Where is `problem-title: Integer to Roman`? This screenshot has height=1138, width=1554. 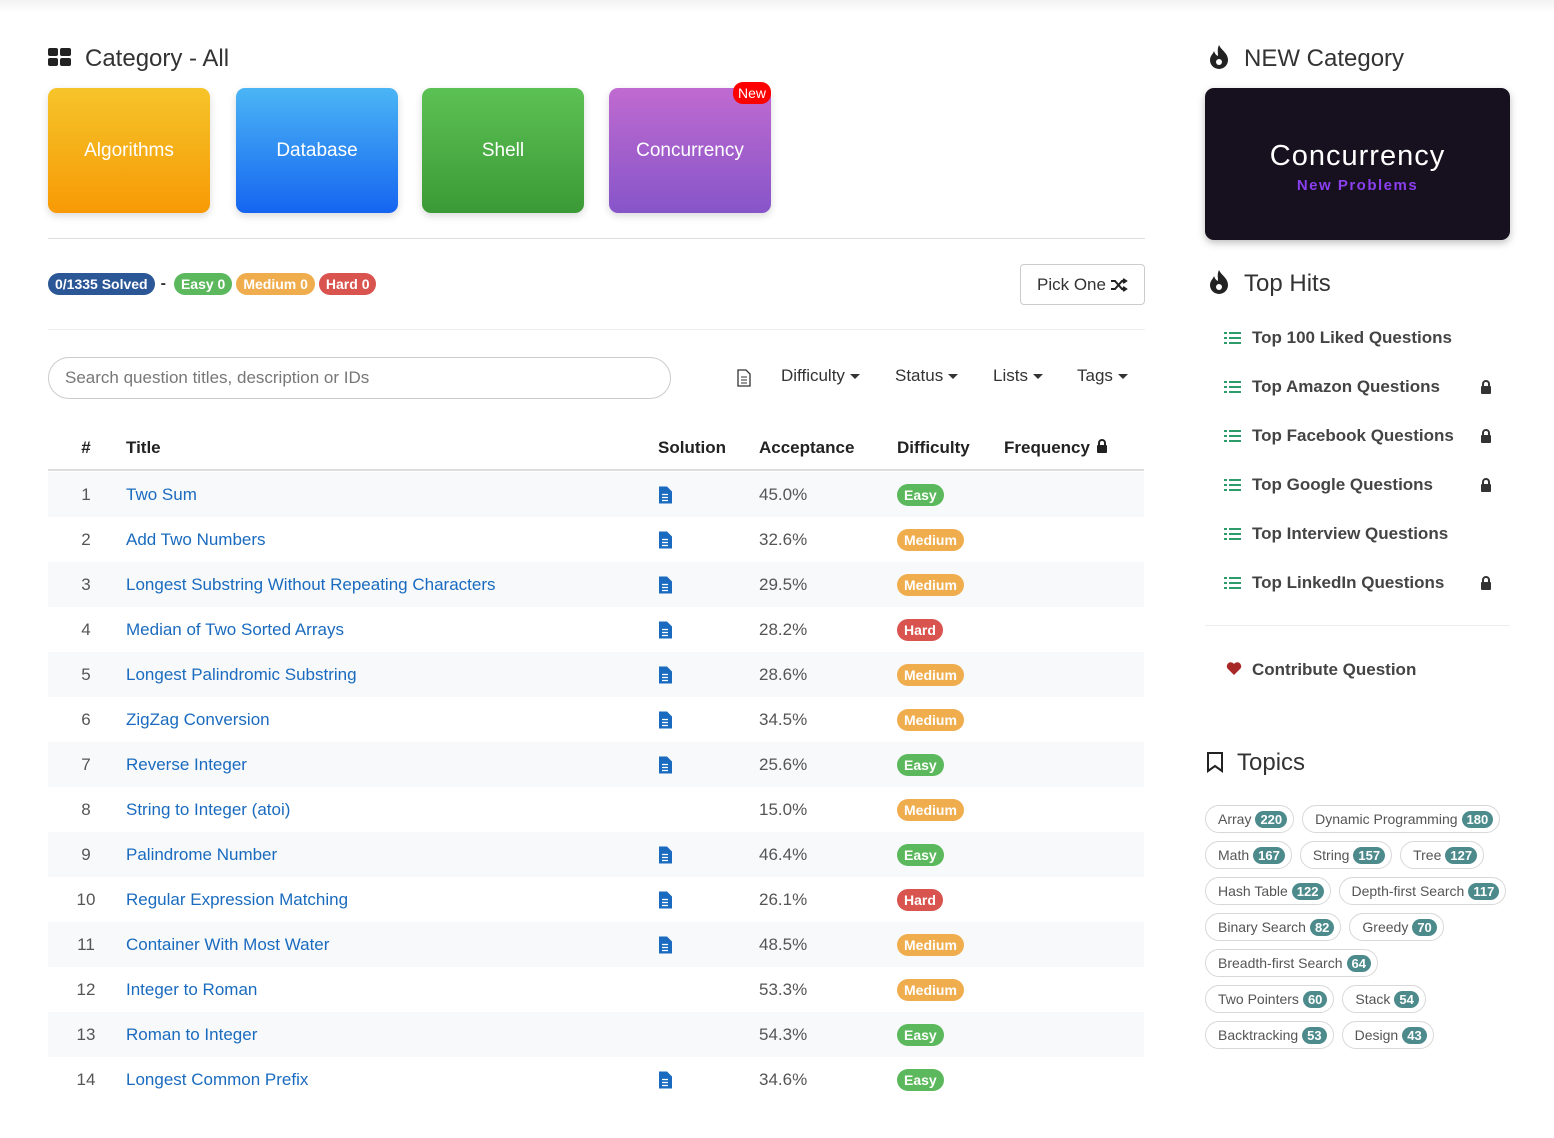 problem-title: Integer to Roman is located at coordinates (192, 989).